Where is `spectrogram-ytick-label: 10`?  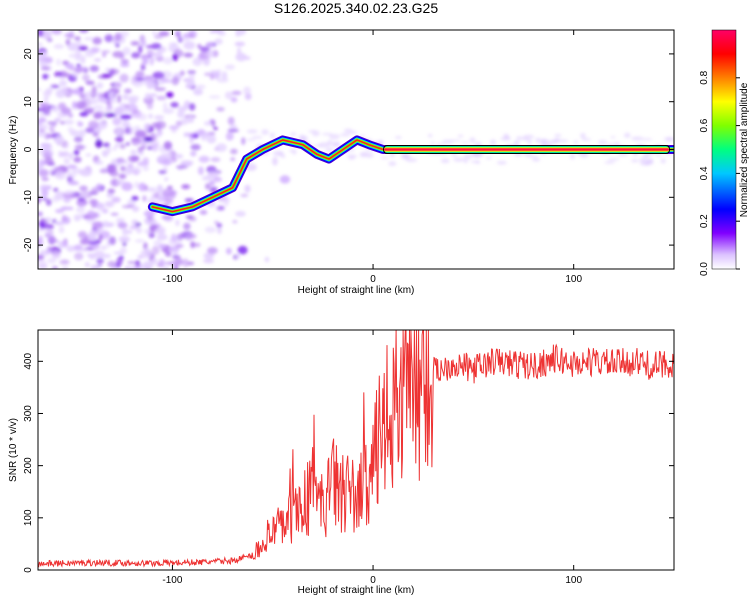 spectrogram-ytick-label: 10 is located at coordinates (28, 102).